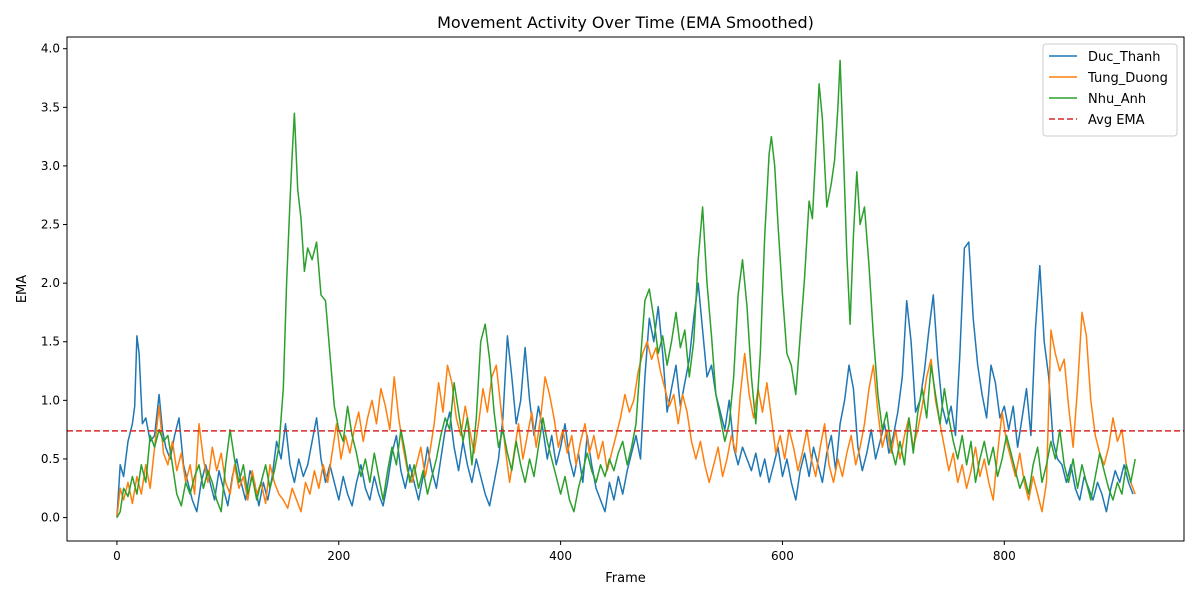 This screenshot has width=1200, height=600. Describe the element at coordinates (1117, 99) in the screenshot. I see `legend-label: Nhu_Anh` at that location.